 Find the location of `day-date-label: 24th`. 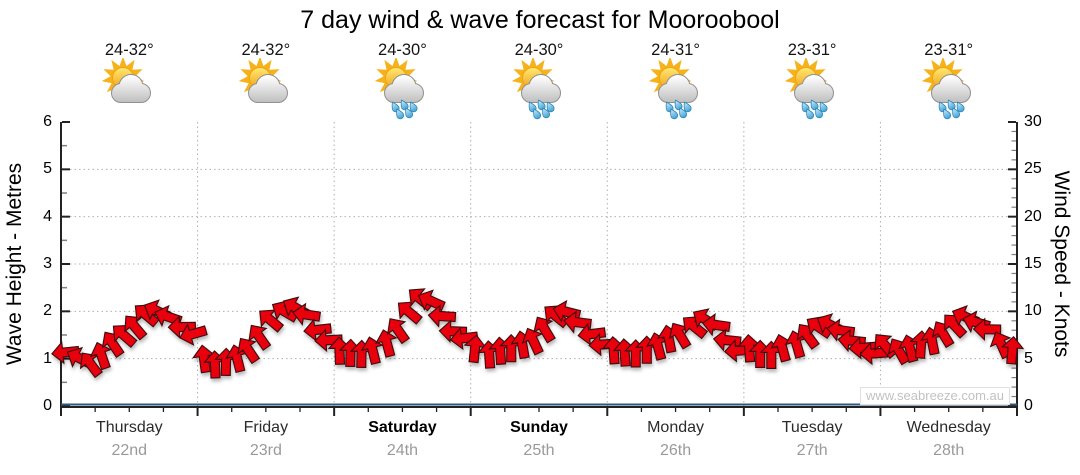

day-date-label: 24th is located at coordinates (402, 450).